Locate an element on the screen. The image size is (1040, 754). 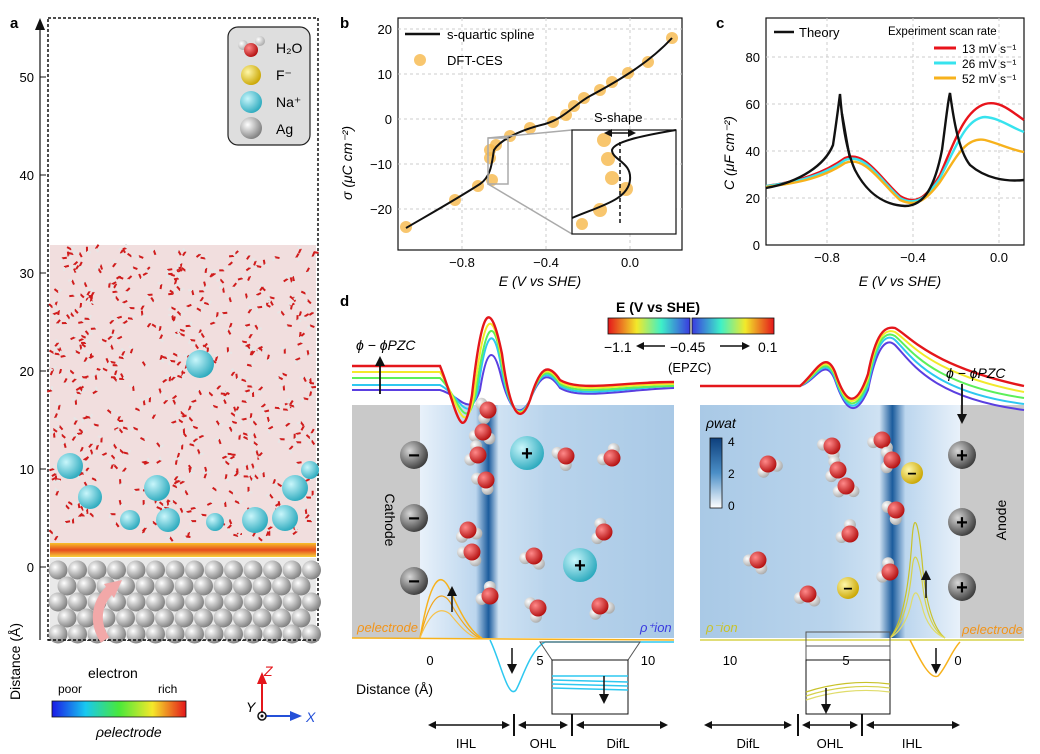
rho-wat-tick: 2 is located at coordinates (731, 474).